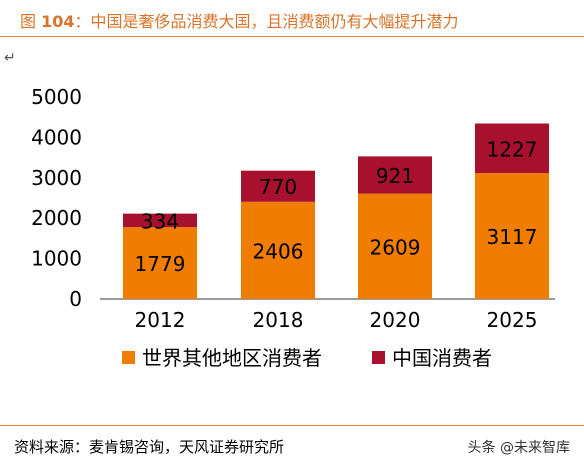 This screenshot has width=584, height=467. I want to click on data-label-2025-0: 3117, so click(512, 237).